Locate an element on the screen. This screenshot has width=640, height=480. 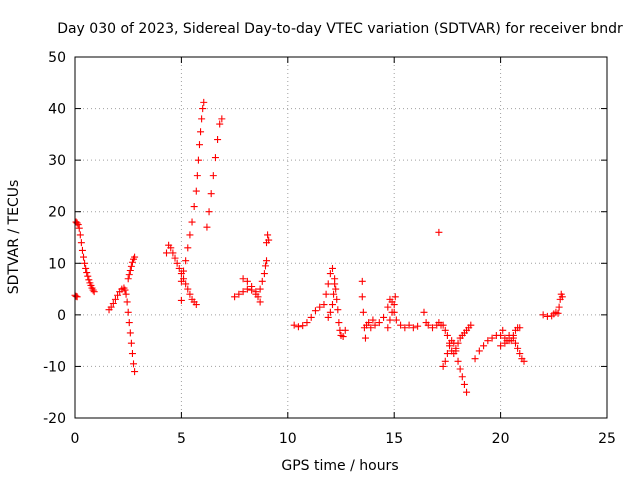
y-tick-label: 50 is located at coordinates (57, 58).